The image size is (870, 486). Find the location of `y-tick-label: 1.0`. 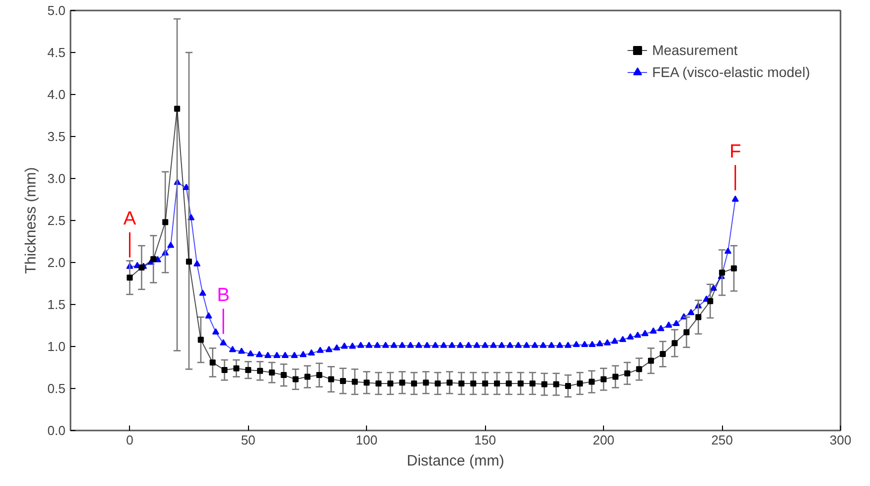

y-tick-label: 1.0 is located at coordinates (56, 346).